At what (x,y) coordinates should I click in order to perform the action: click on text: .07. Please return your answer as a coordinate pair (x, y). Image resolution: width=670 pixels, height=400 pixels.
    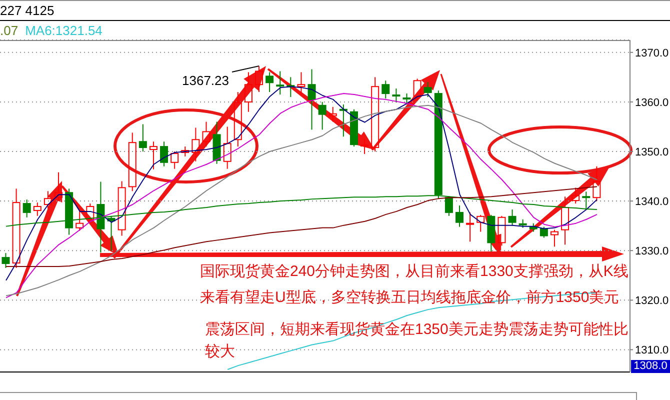
    Looking at the image, I should click on (9, 30).